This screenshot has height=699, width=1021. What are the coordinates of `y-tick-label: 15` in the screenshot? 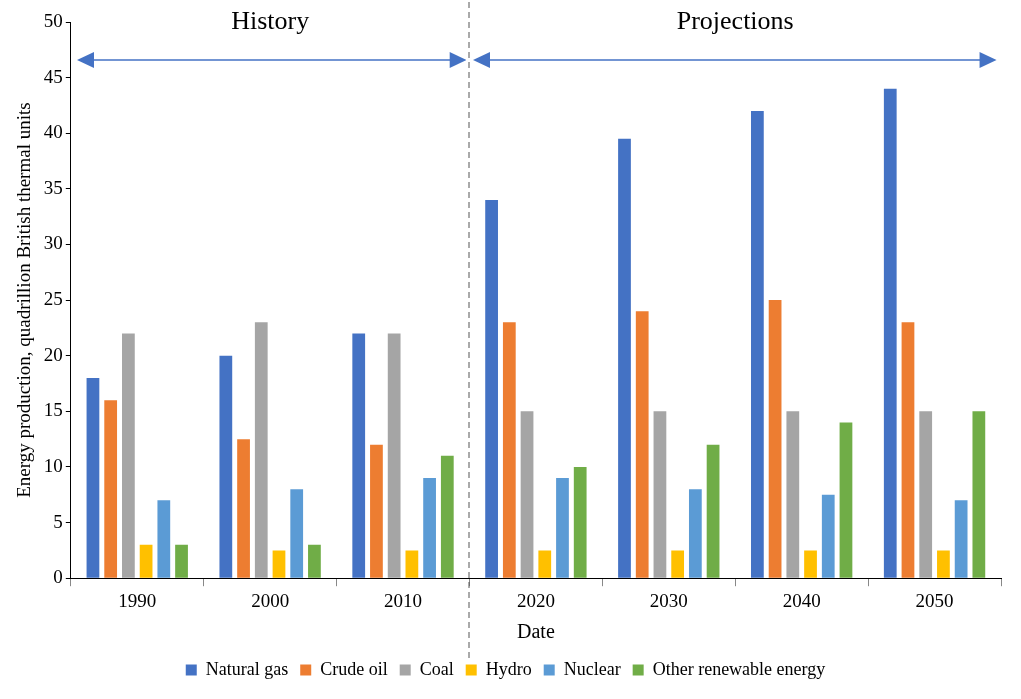 It's located at (53, 410).